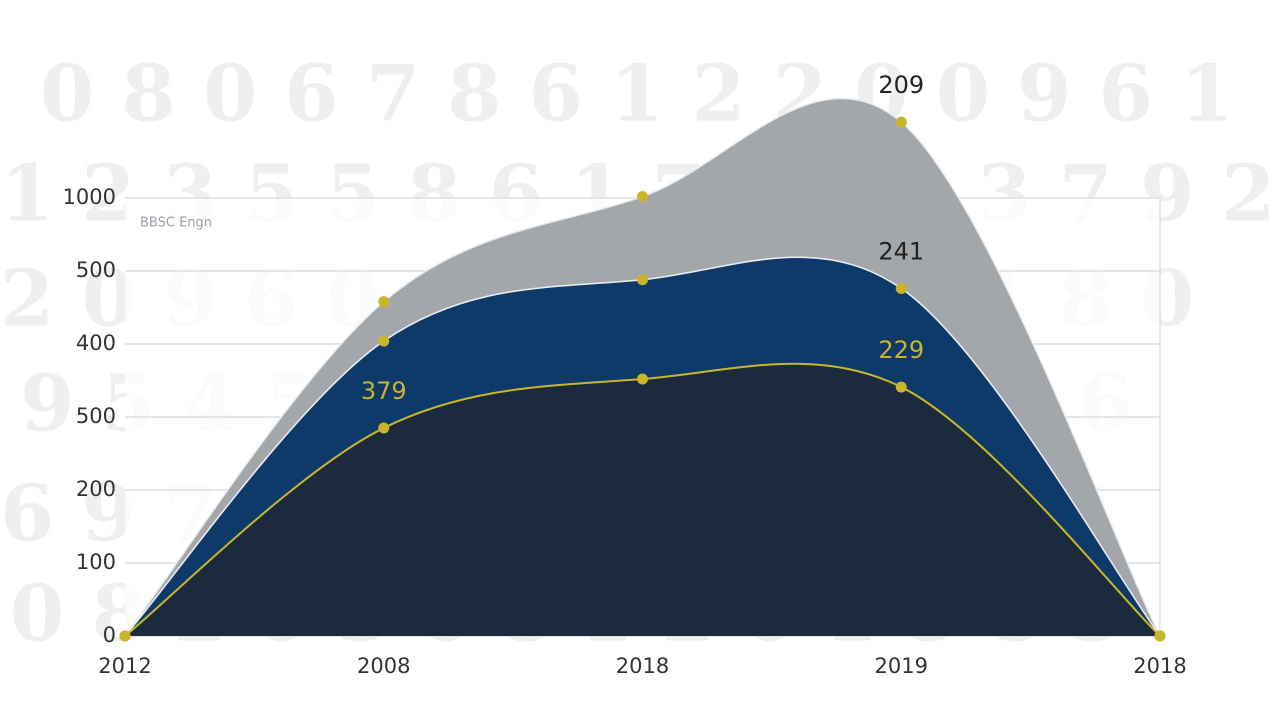  Describe the element at coordinates (901, 666) in the screenshot. I see `x-tick-label: 2019` at that location.